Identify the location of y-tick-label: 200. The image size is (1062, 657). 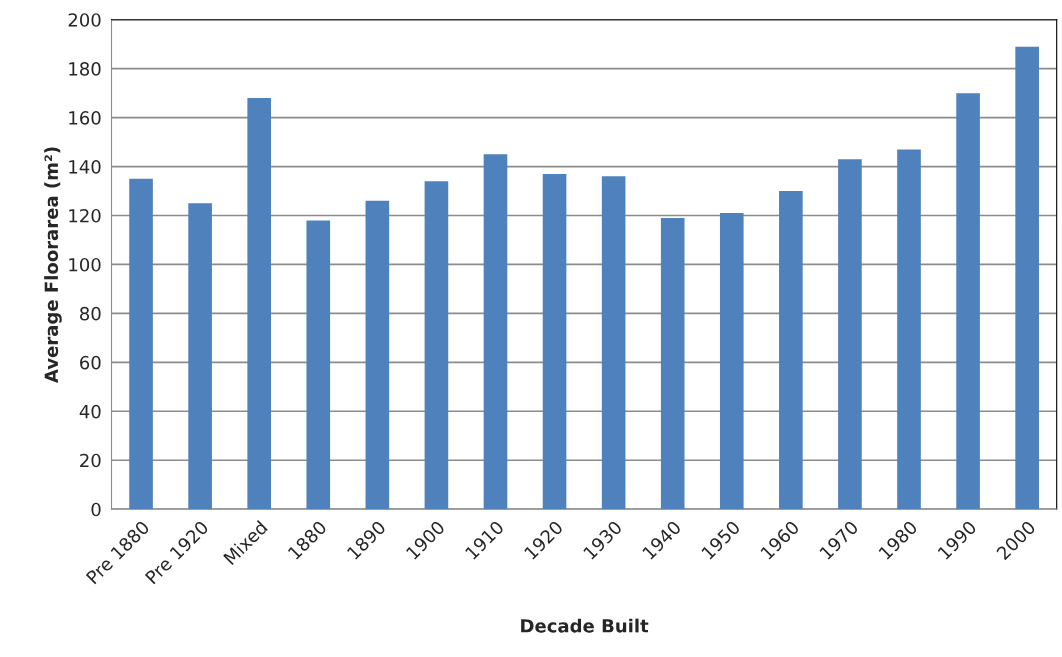
(84, 20).